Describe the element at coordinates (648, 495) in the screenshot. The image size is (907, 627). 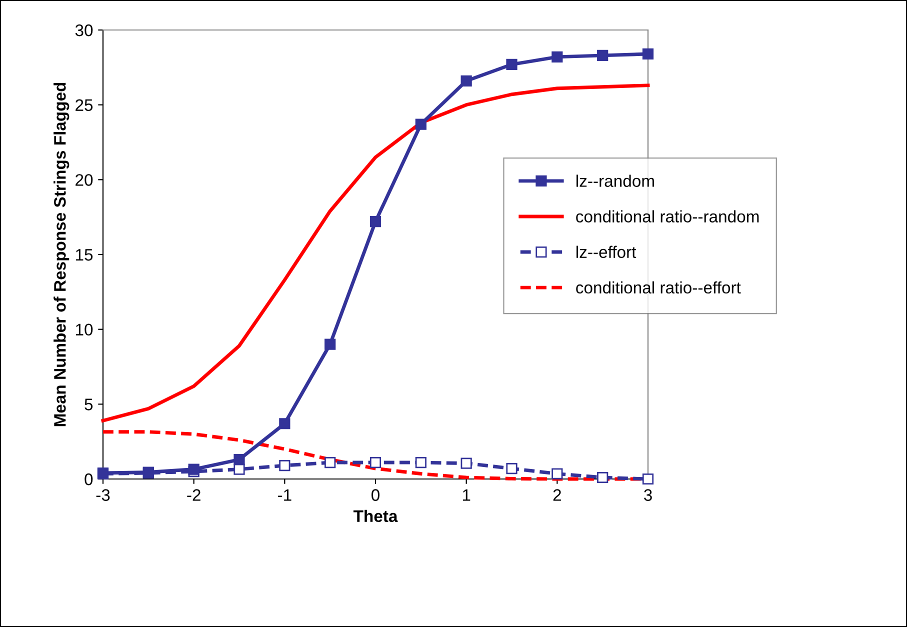
I see `x-tick-label: 3` at that location.